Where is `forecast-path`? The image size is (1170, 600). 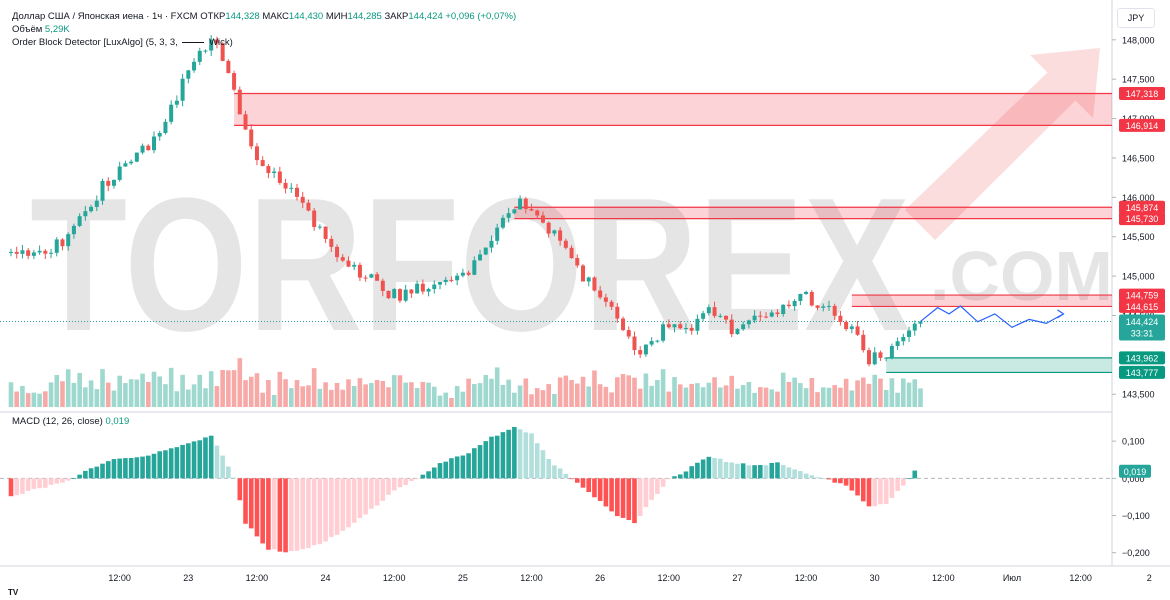
forecast-path is located at coordinates (992, 316).